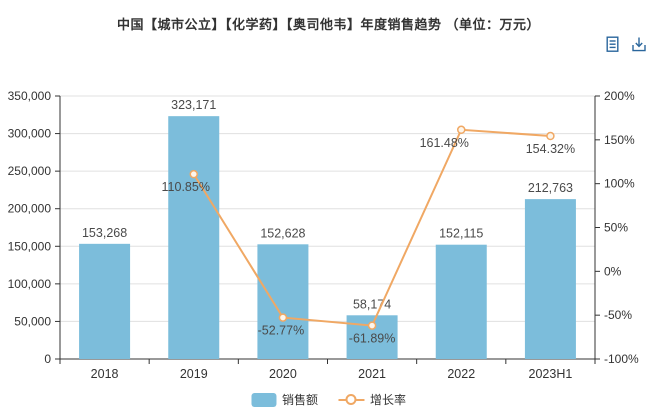 Image resolution: width=657 pixels, height=419 pixels. What do you see at coordinates (461, 130) in the screenshot?
I see `line-point-2022` at bounding box center [461, 130].